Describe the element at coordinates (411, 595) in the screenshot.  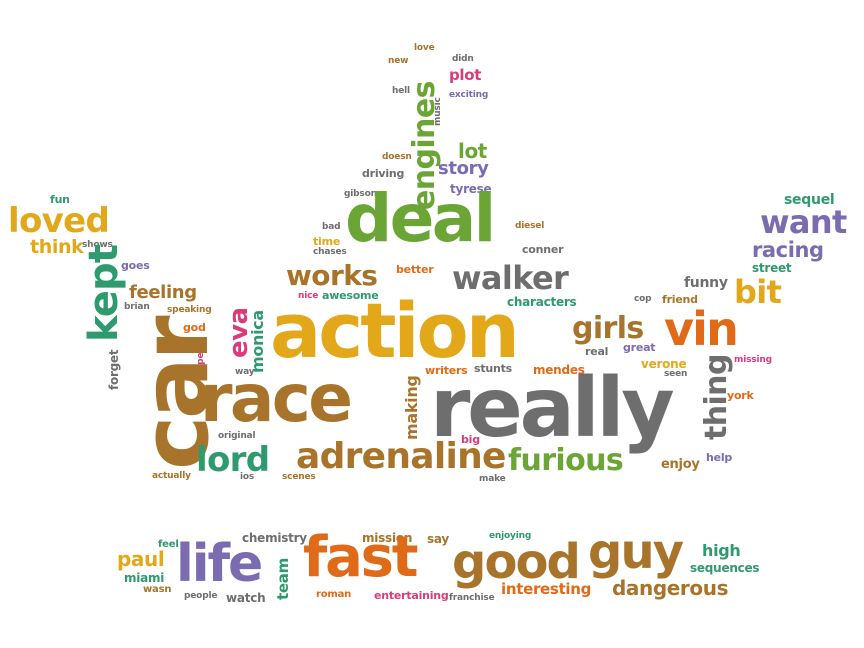
I see `word-entertaining: entertaining` at that location.